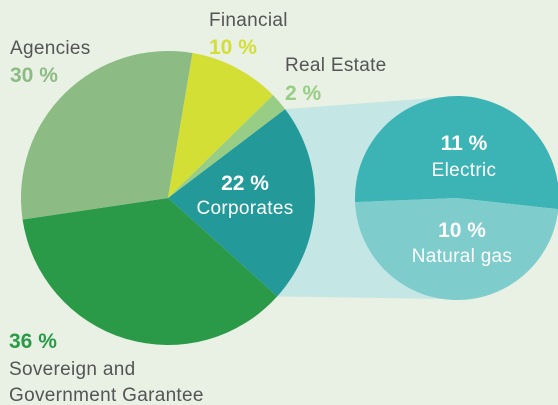  I want to click on category-label: Financial, so click(248, 20).